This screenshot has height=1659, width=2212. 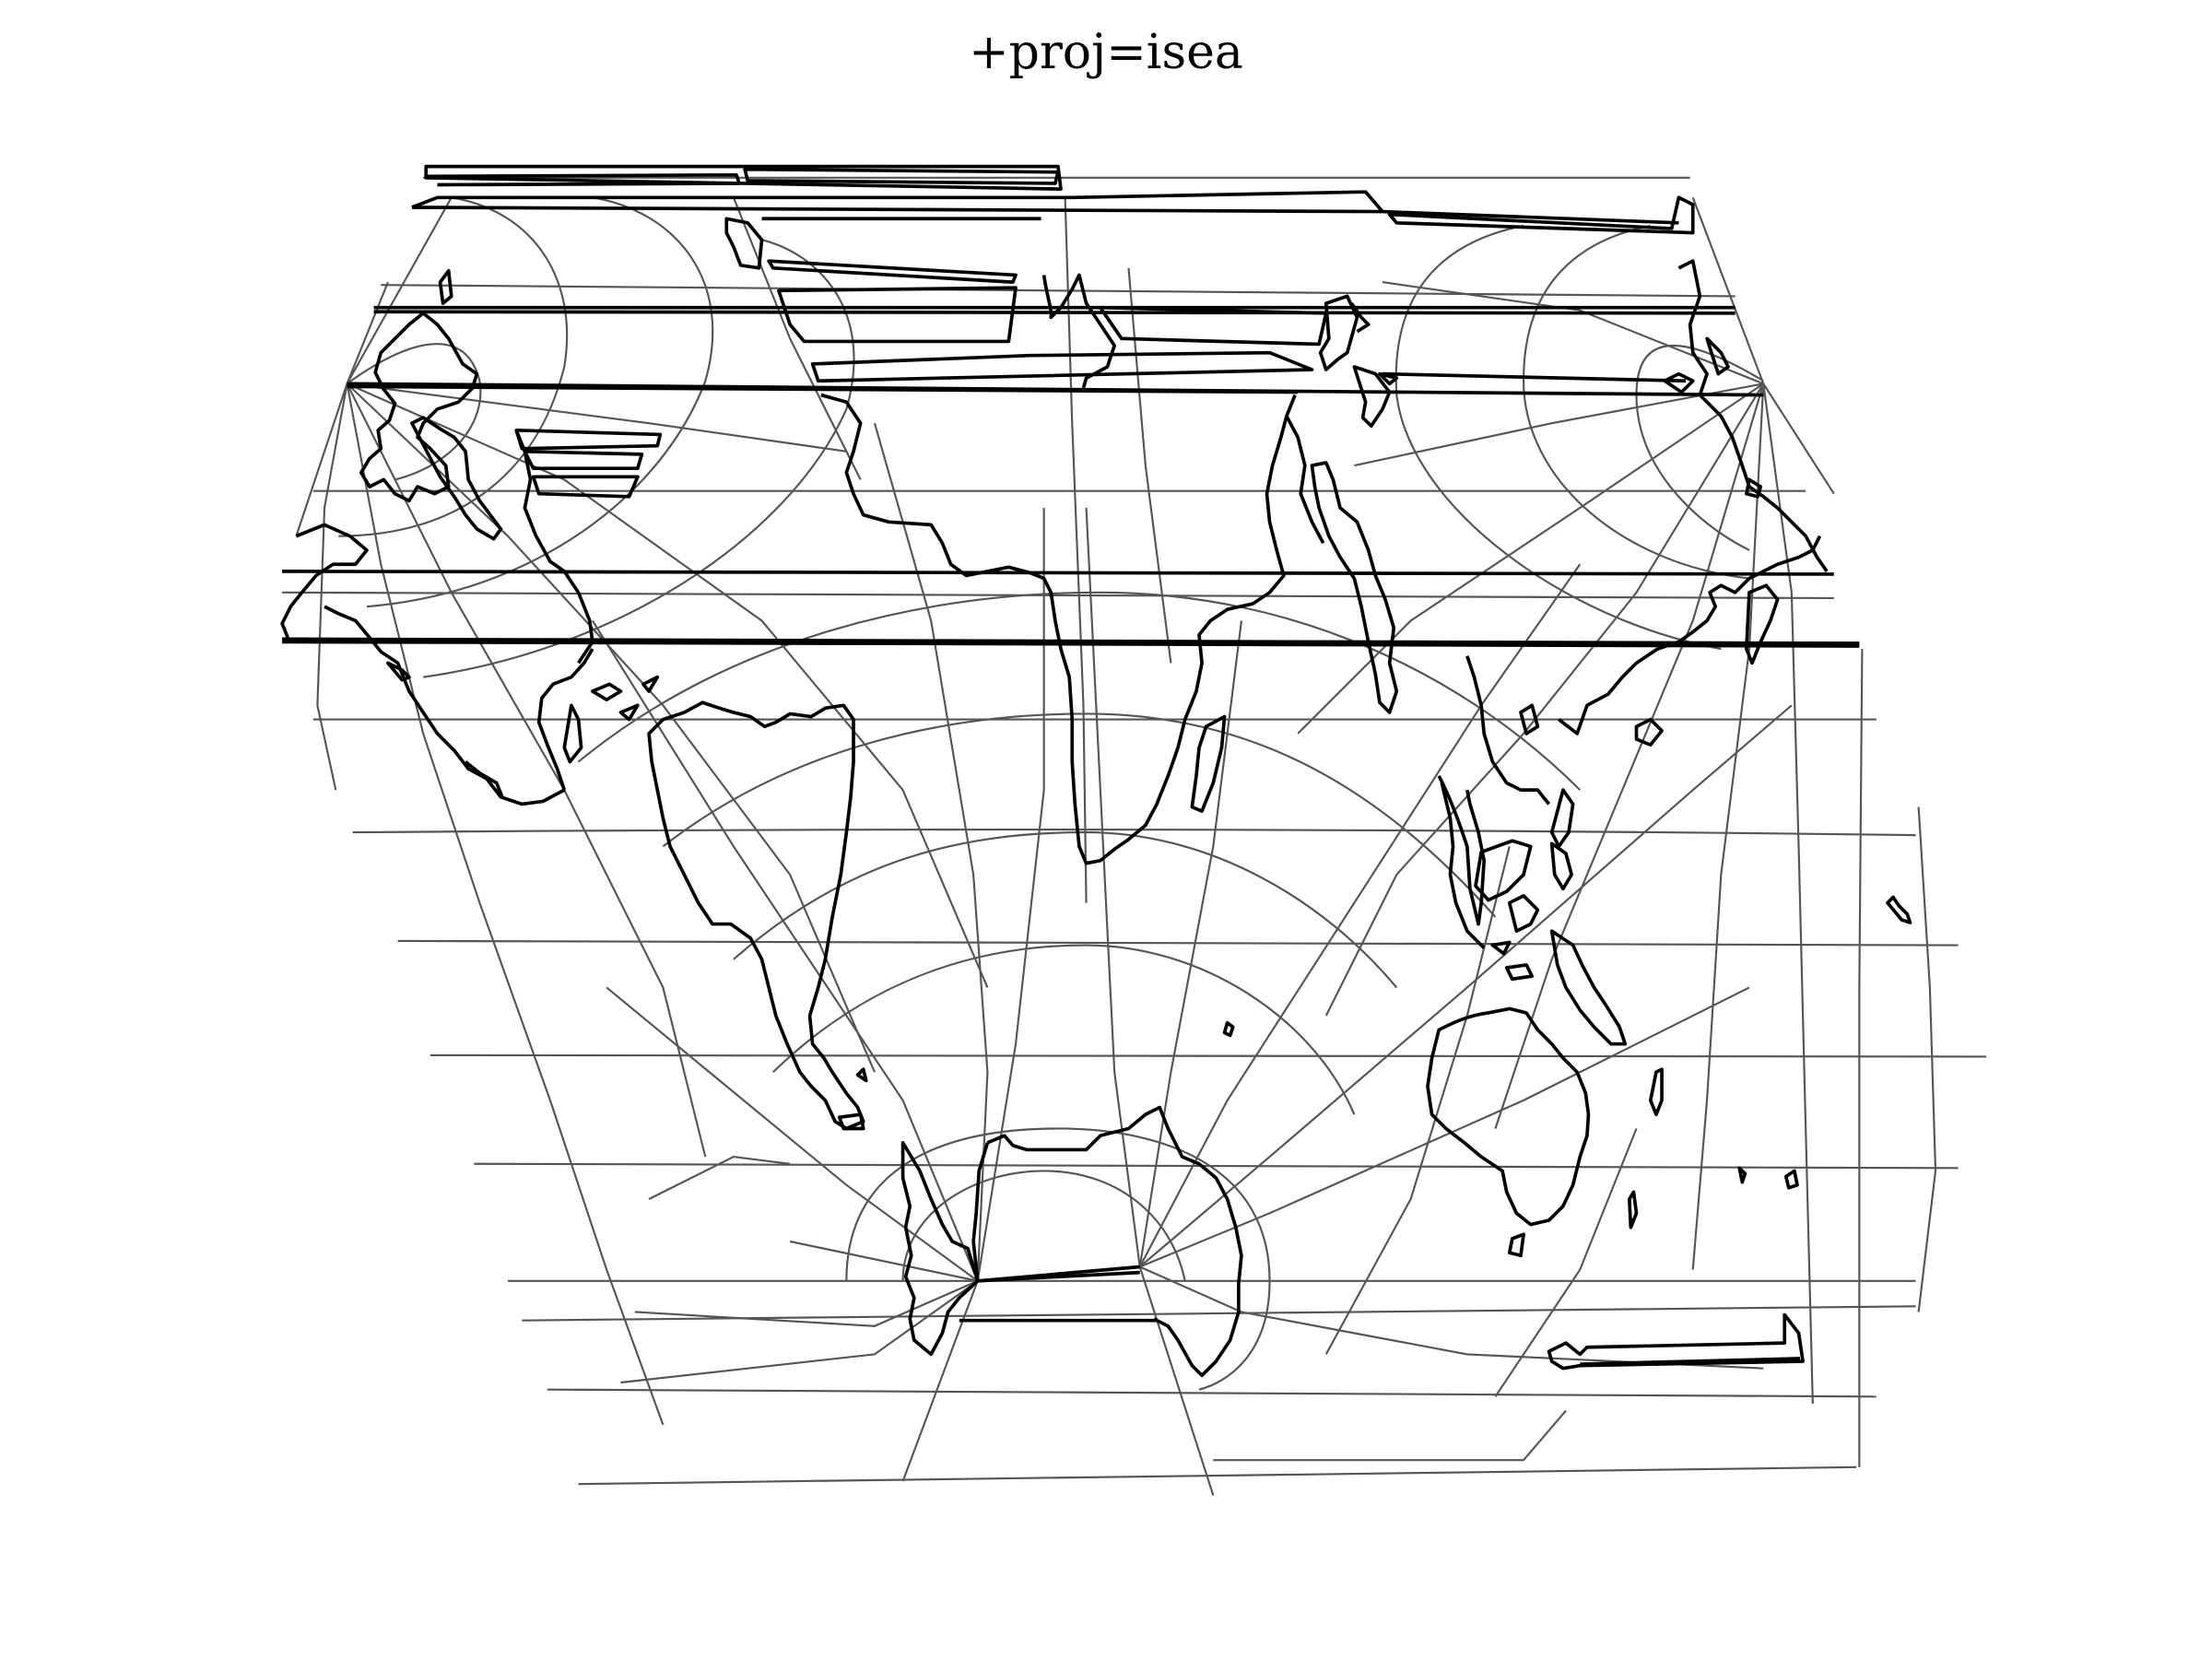 I want to click on bering-islands, so click(x=1679, y=382).